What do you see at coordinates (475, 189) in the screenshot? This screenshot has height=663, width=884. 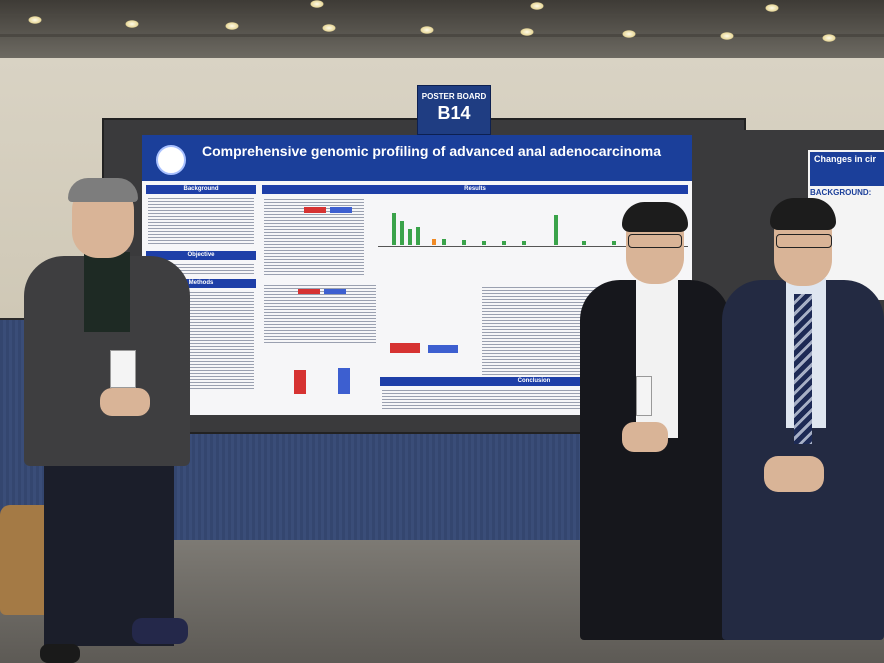 I see `section-results: Results` at bounding box center [475, 189].